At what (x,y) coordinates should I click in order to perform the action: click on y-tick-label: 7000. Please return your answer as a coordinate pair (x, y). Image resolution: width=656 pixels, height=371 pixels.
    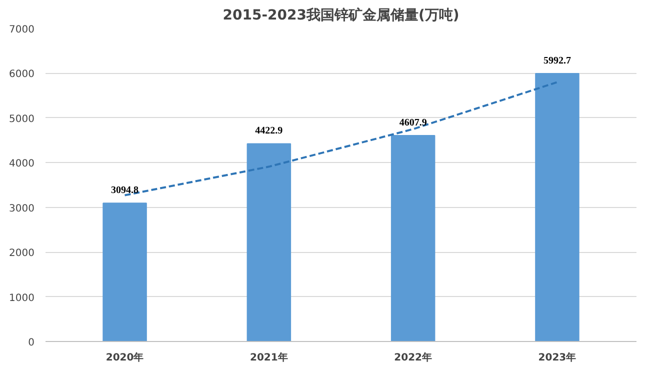
    Looking at the image, I should click on (22, 30).